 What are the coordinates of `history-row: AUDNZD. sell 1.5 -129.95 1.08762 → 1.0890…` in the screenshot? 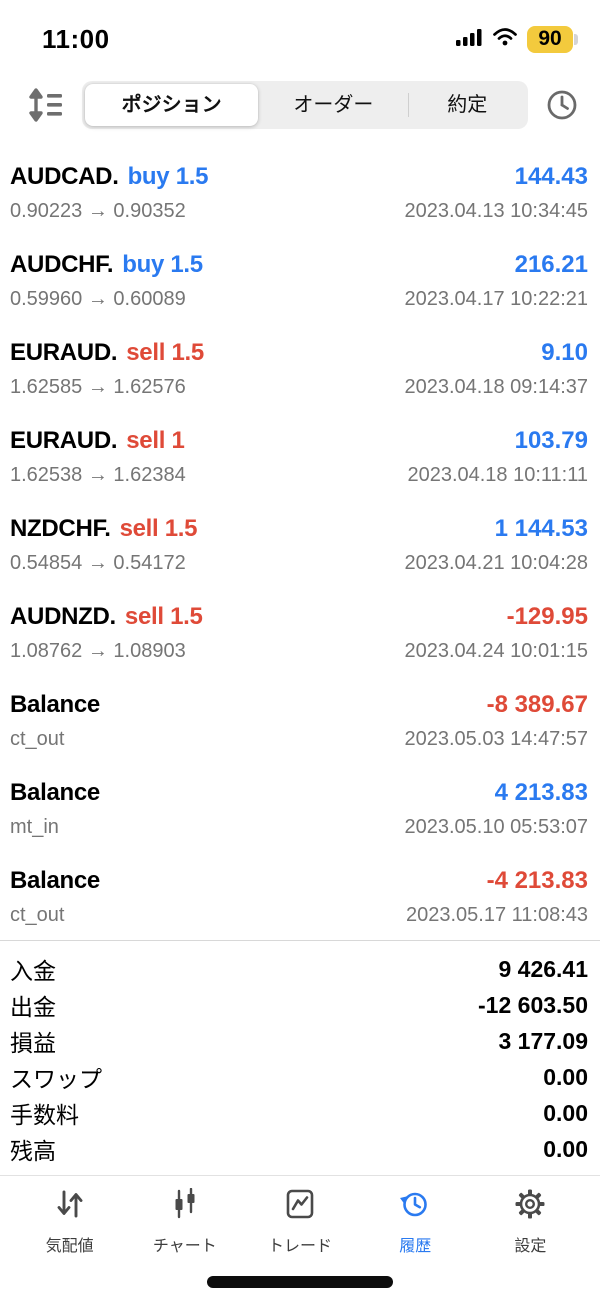 It's located at (299, 632).